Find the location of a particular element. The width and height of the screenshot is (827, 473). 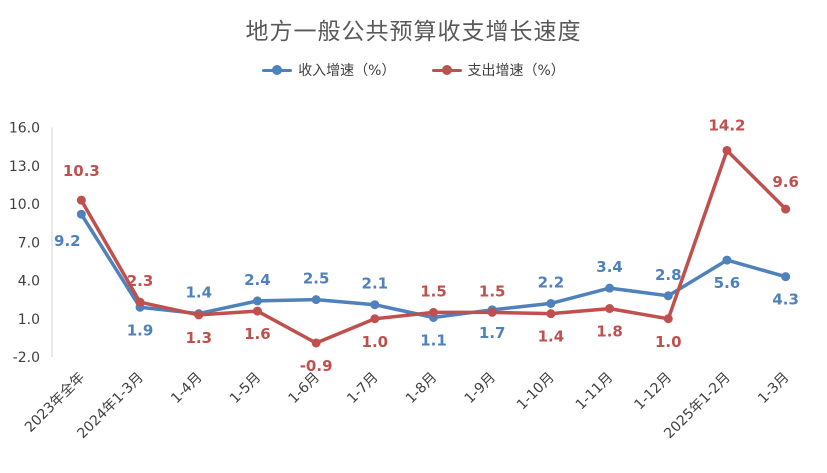

income-data-label: 1.4 is located at coordinates (198, 293).